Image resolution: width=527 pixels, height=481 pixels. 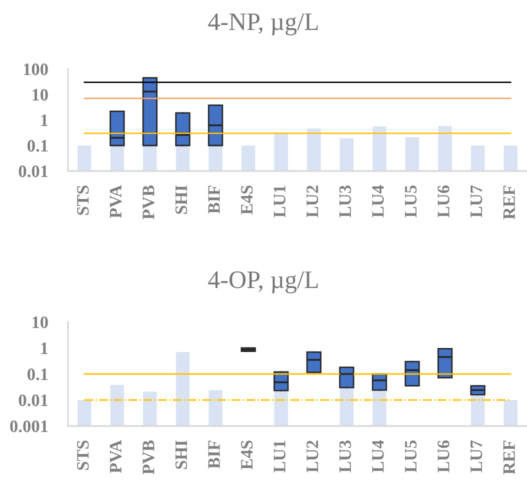 What do you see at coordinates (29, 426) in the screenshot?
I see `y-tick-label: 0.001` at bounding box center [29, 426].